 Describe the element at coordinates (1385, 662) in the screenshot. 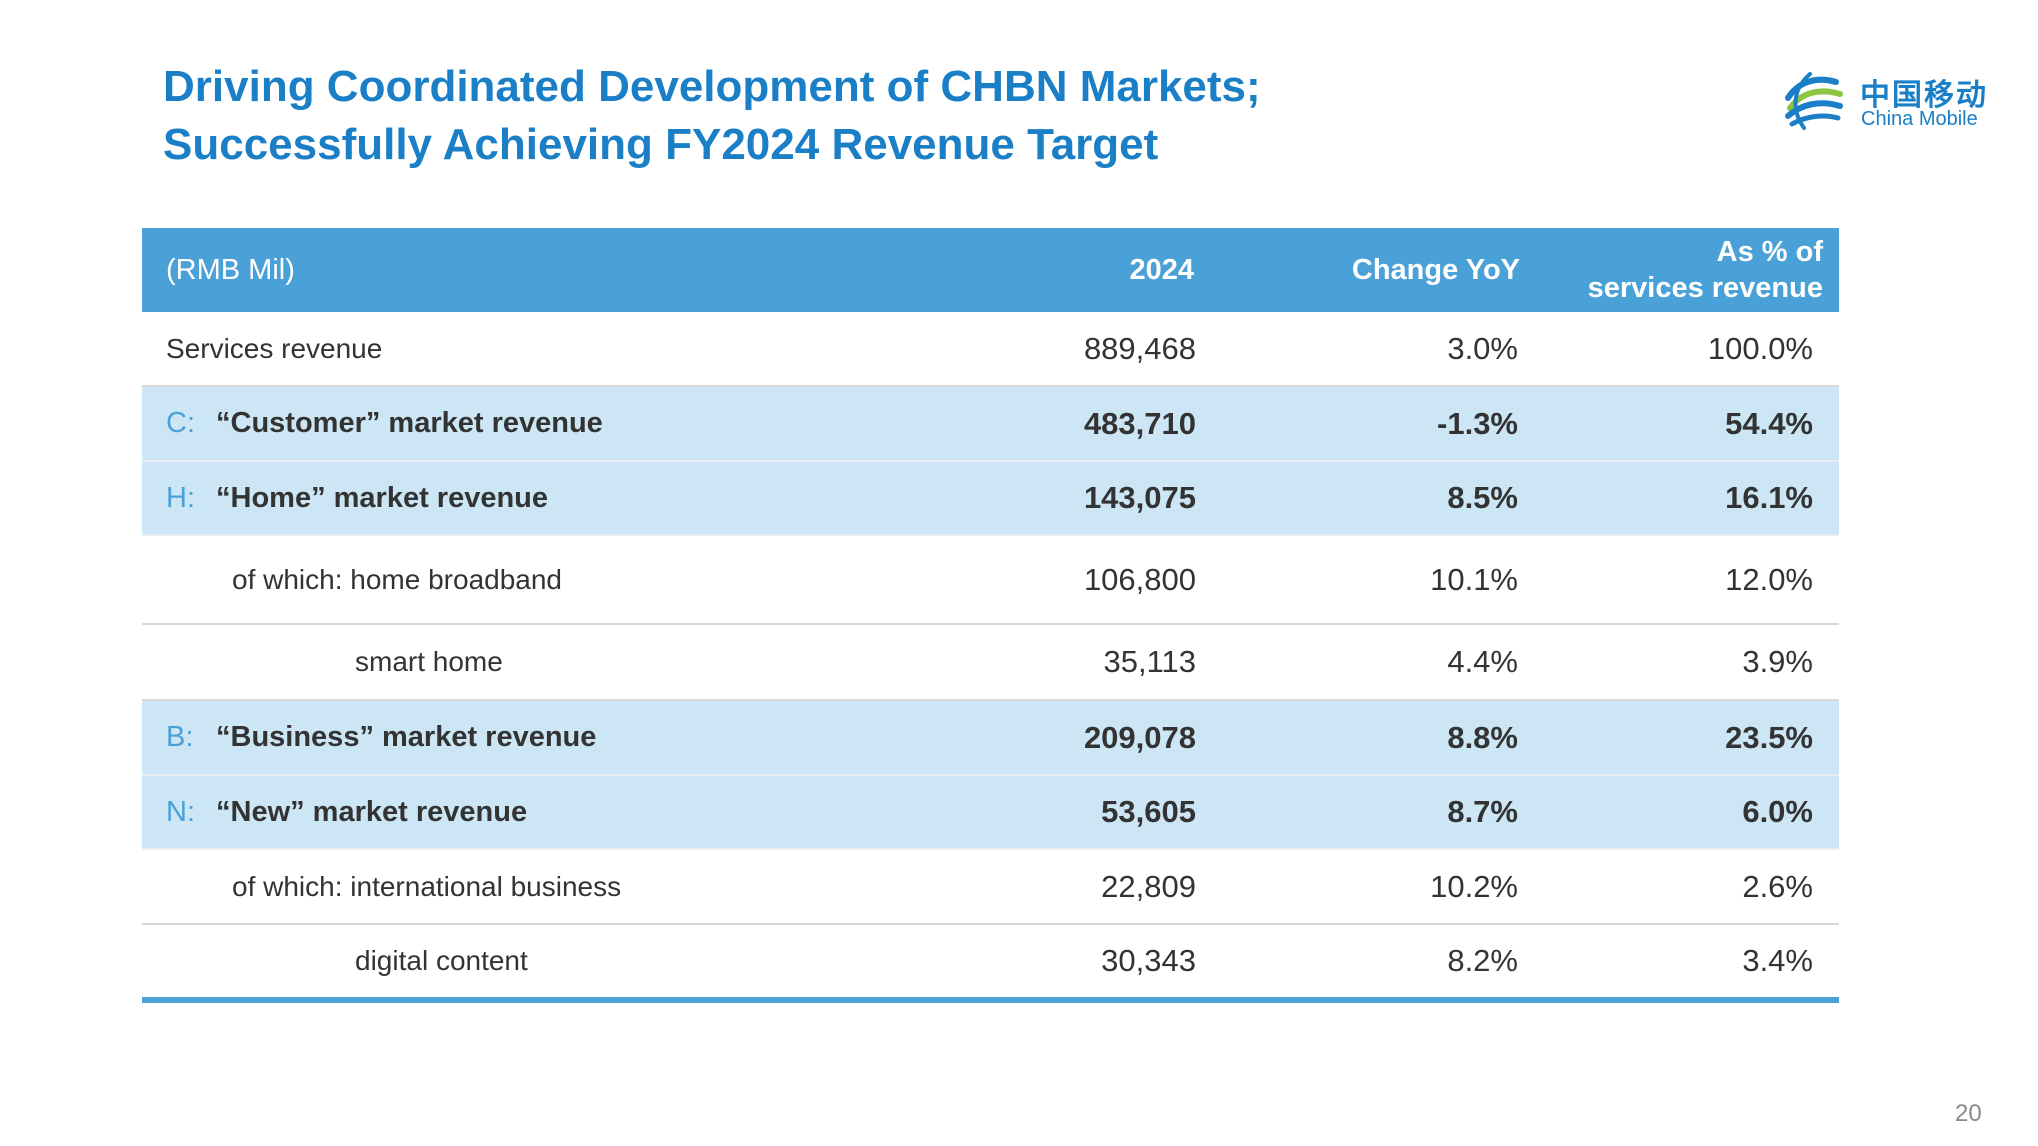

I see `row-change: 4.4%` at that location.